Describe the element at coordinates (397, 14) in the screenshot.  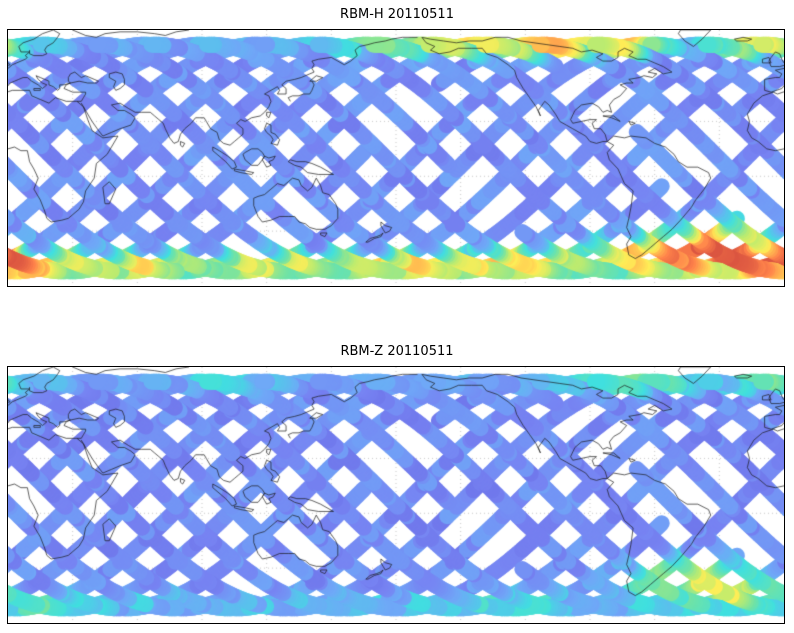
I see `panel-title-rbm-h: RBM-H 20110511` at that location.